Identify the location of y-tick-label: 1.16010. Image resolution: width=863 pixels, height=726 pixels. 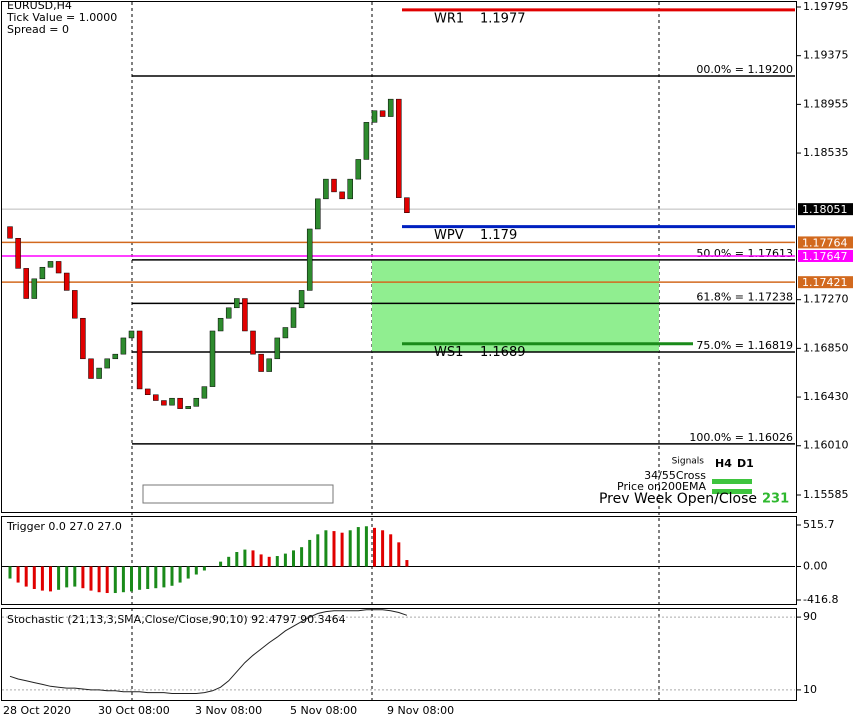
(826, 445).